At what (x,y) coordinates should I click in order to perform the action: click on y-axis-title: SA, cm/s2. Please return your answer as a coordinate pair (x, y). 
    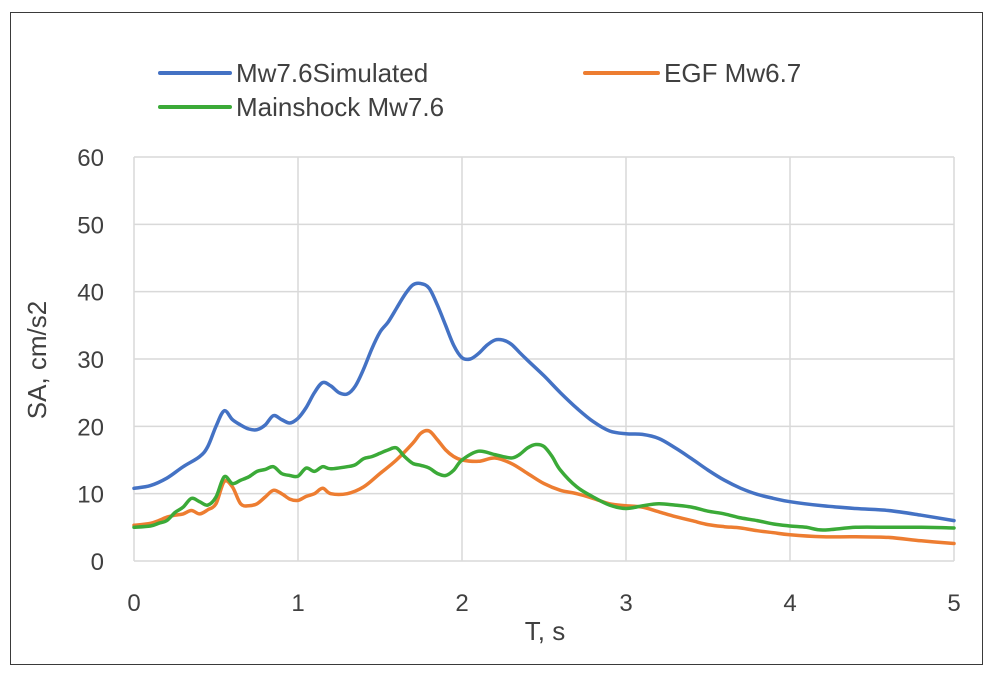
    Looking at the image, I should click on (37, 360).